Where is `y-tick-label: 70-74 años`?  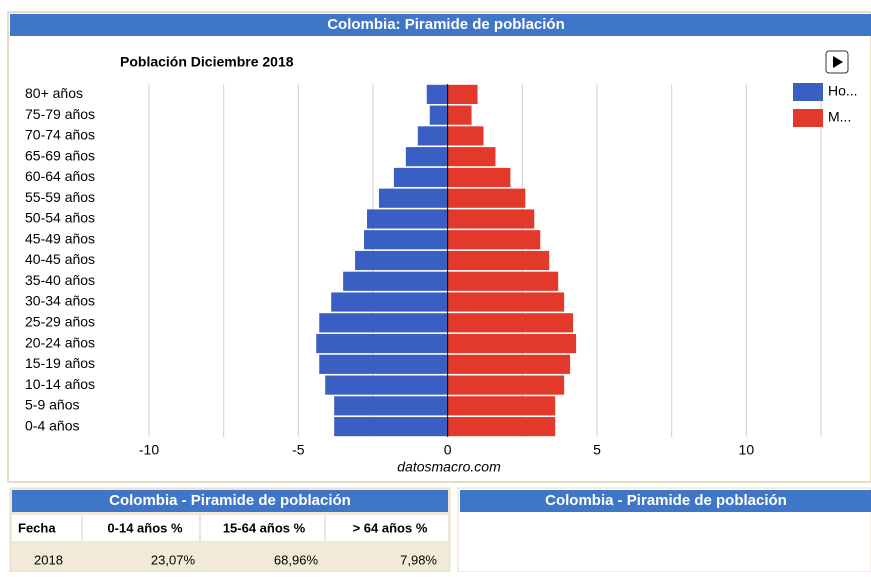 y-tick-label: 70-74 años is located at coordinates (60, 135).